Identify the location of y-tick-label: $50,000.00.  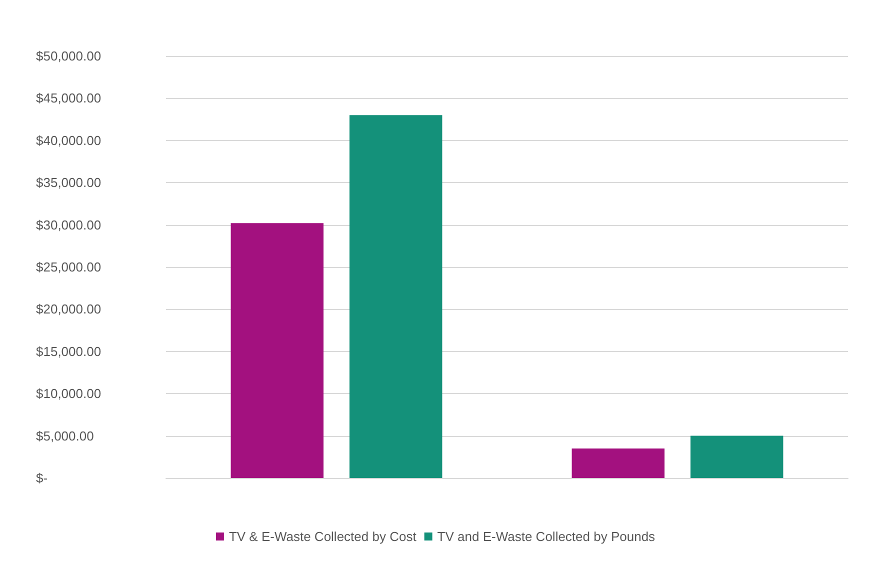
(69, 56).